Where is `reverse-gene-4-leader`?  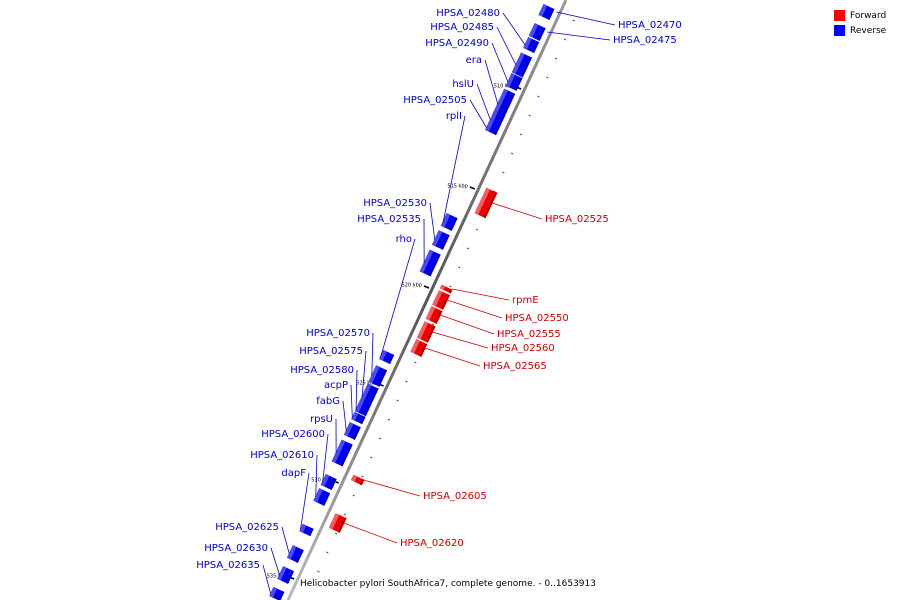 reverse-gene-4-leader is located at coordinates (500, 62).